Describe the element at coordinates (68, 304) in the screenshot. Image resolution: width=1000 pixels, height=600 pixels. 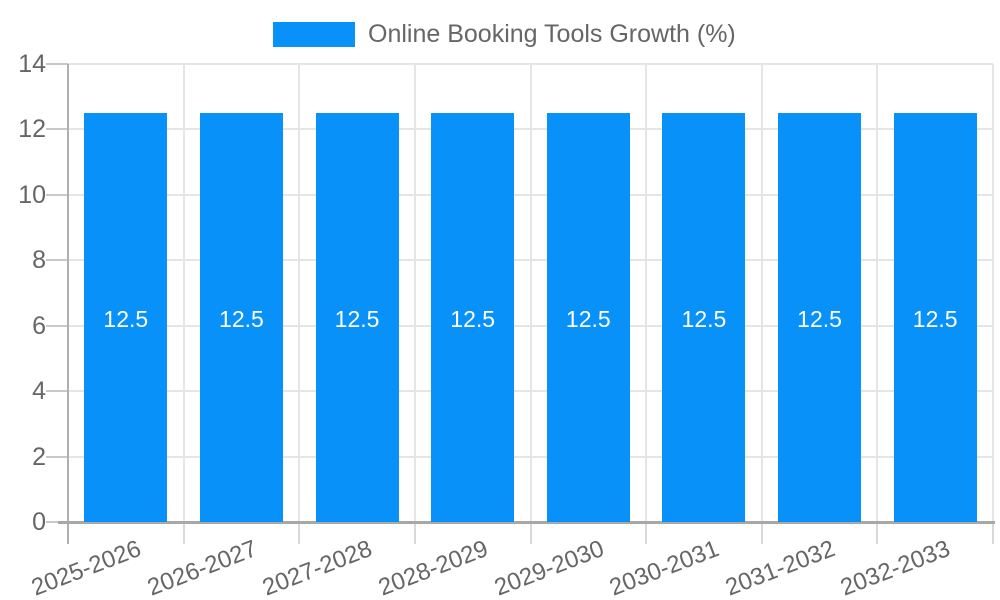
I see `y-axis-line` at that location.